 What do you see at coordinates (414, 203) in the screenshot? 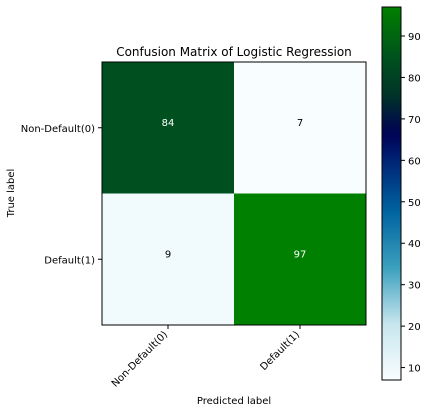
I see `colorbar-tick-label: 50` at bounding box center [414, 203].